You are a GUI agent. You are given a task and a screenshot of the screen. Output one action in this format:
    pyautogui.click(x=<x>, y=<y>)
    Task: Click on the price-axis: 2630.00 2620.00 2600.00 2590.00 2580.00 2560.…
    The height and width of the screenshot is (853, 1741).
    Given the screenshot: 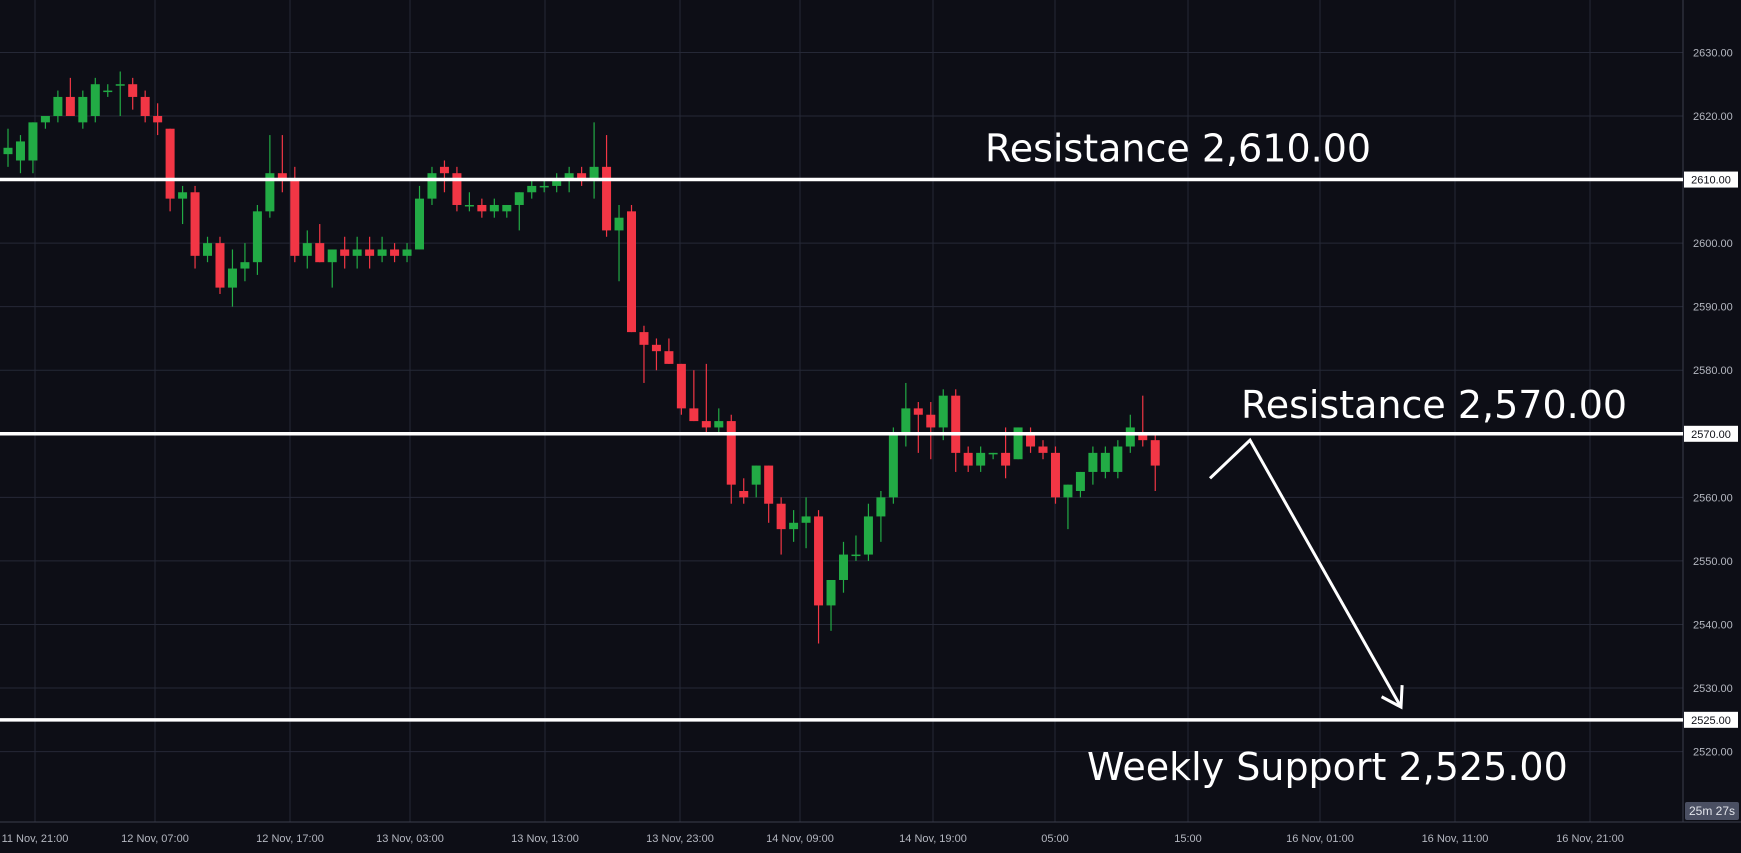 What is the action you would take?
    pyautogui.click(x=1712, y=411)
    